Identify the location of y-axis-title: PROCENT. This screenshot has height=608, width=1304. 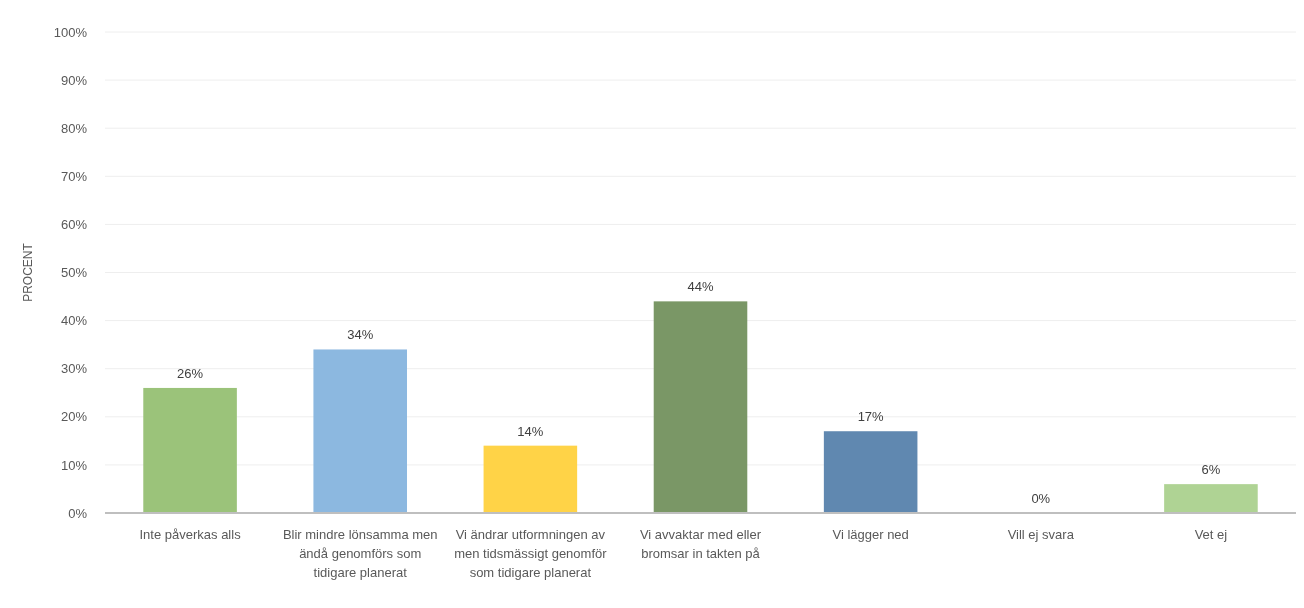
(28, 272).